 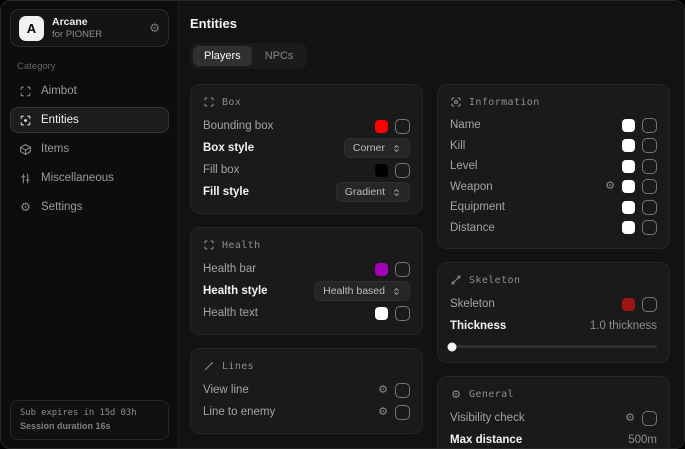 What do you see at coordinates (649, 187) in the screenshot?
I see `weapon-checkbox` at bounding box center [649, 187].